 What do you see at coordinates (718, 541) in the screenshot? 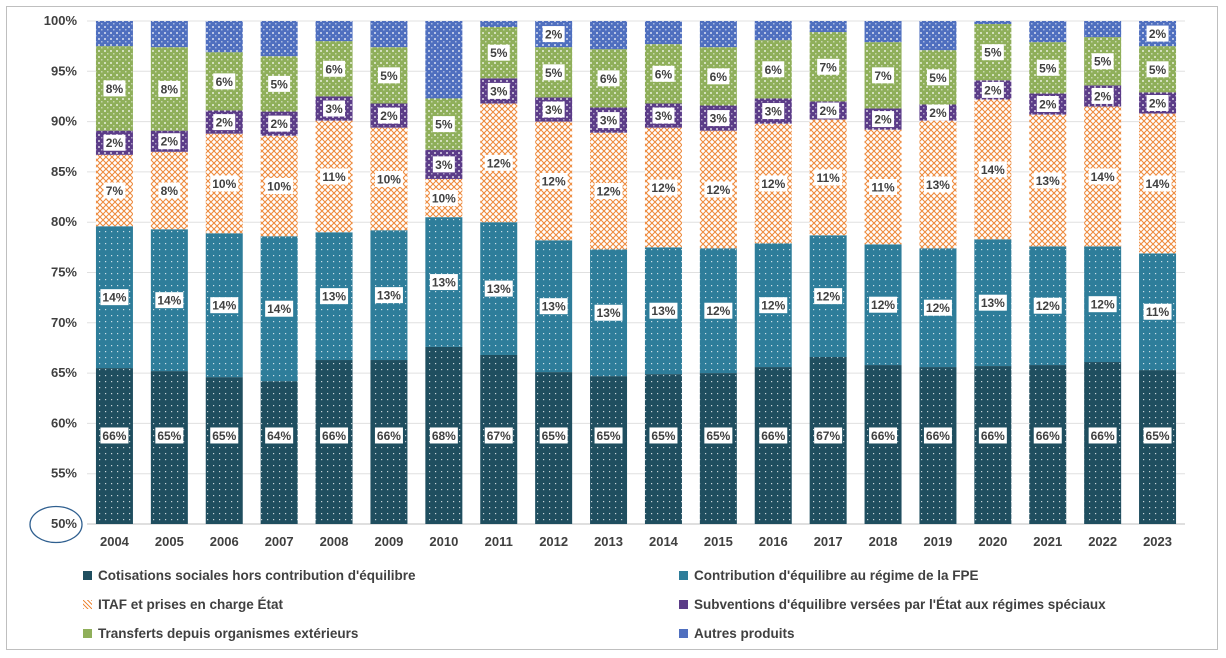
I see `x-tick-label: 2015` at bounding box center [718, 541].